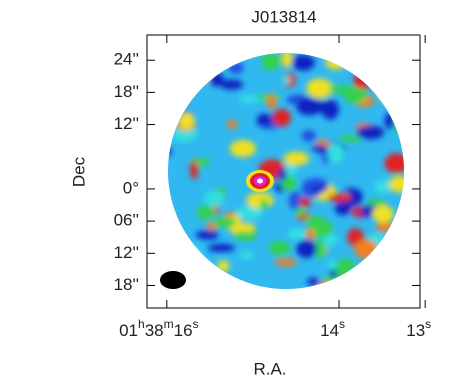  What do you see at coordinates (283, 16) in the screenshot?
I see `chart-title: J013814` at bounding box center [283, 16].